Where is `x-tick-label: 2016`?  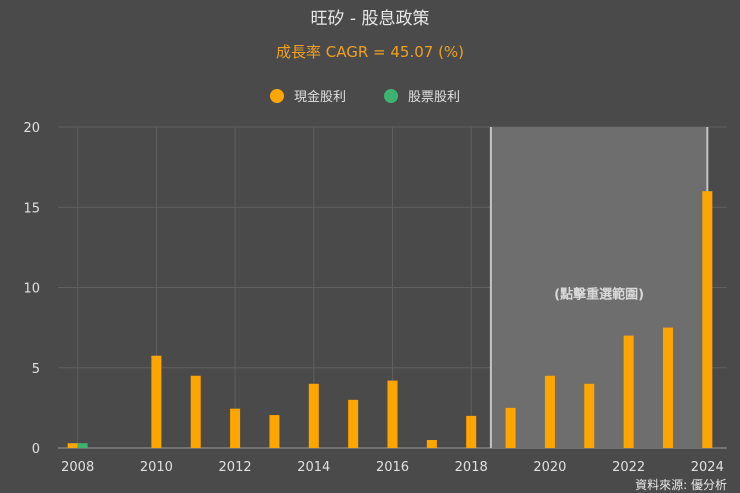 x-tick-label: 2016 is located at coordinates (392, 467).